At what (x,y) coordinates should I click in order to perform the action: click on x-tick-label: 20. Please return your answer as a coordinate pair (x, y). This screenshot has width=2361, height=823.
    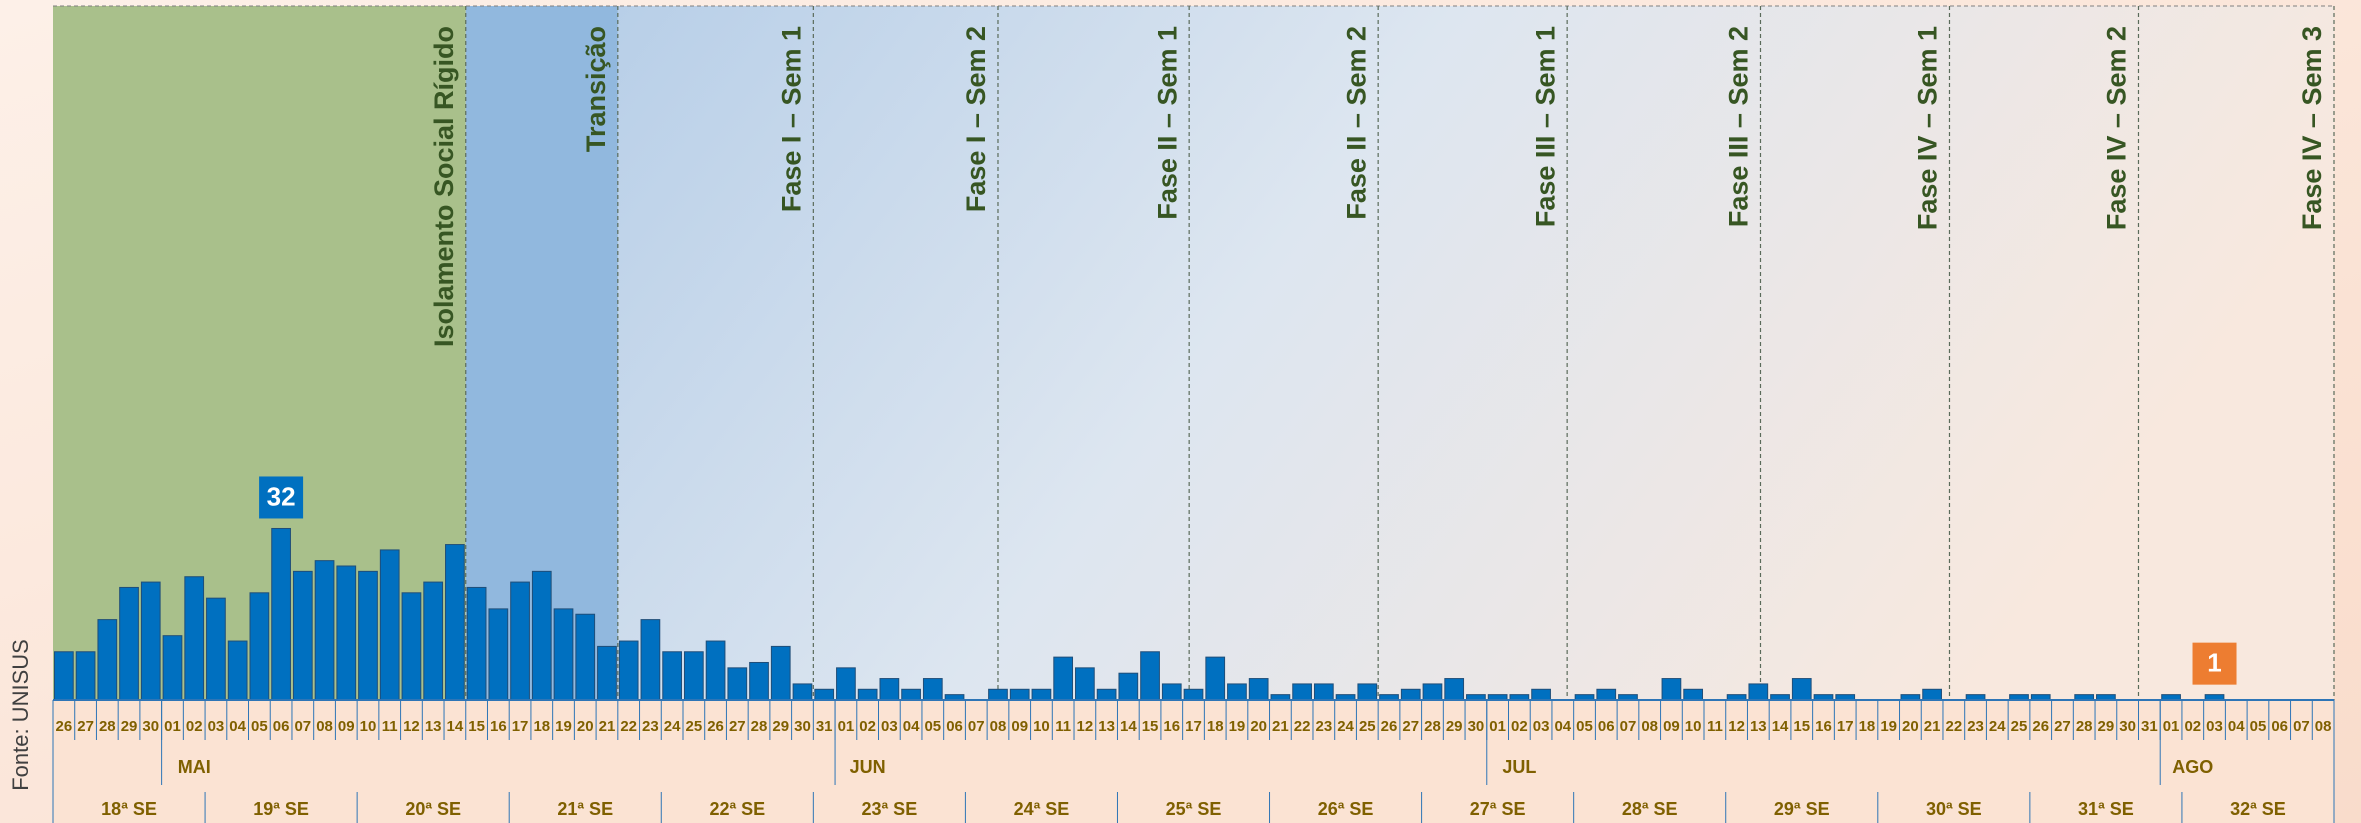
    Looking at the image, I should click on (585, 726).